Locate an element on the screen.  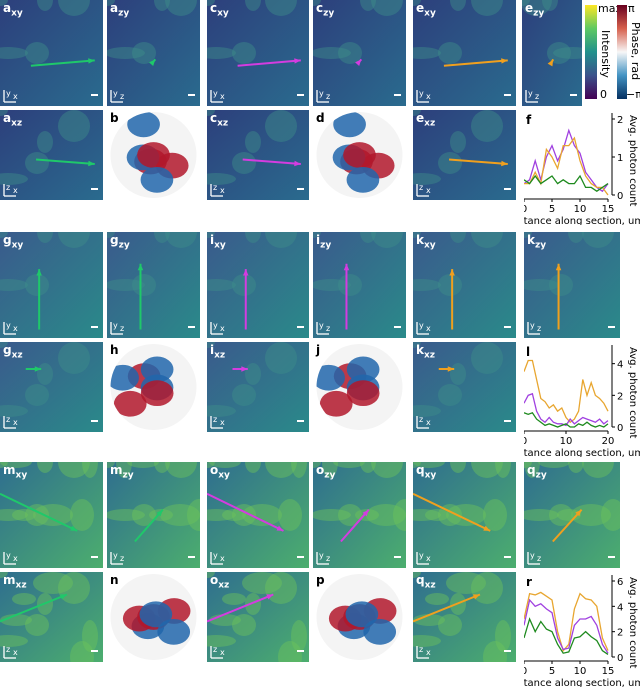
phase-min-label: −π is located at coordinates (633, 94).